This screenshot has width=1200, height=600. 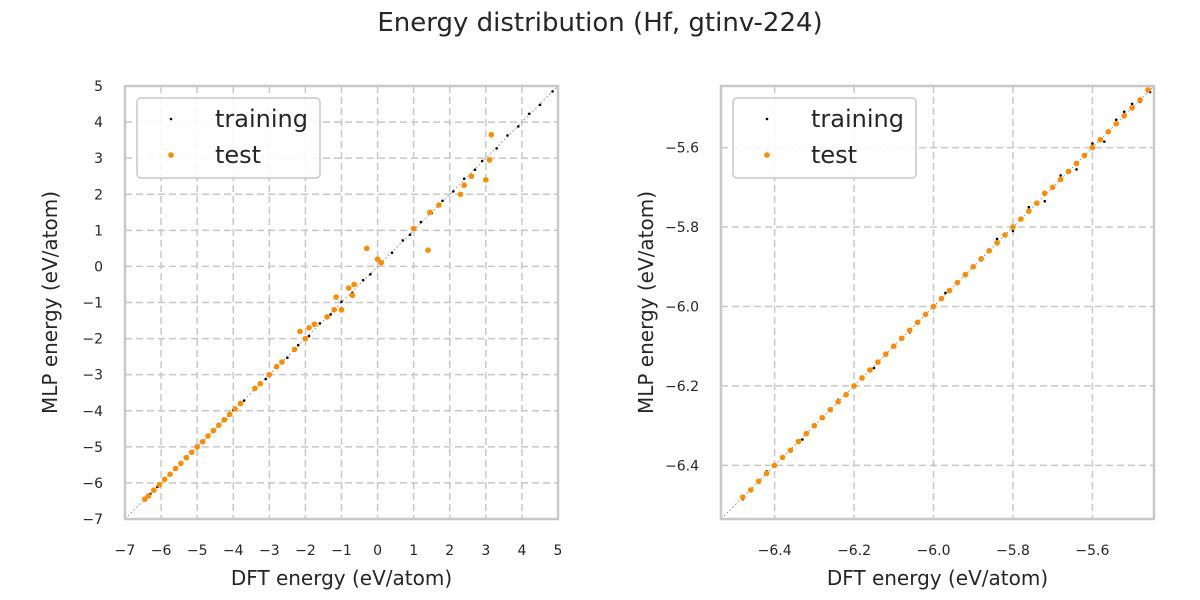 What do you see at coordinates (305, 551) in the screenshot?
I see `x-tick-label: −2` at bounding box center [305, 551].